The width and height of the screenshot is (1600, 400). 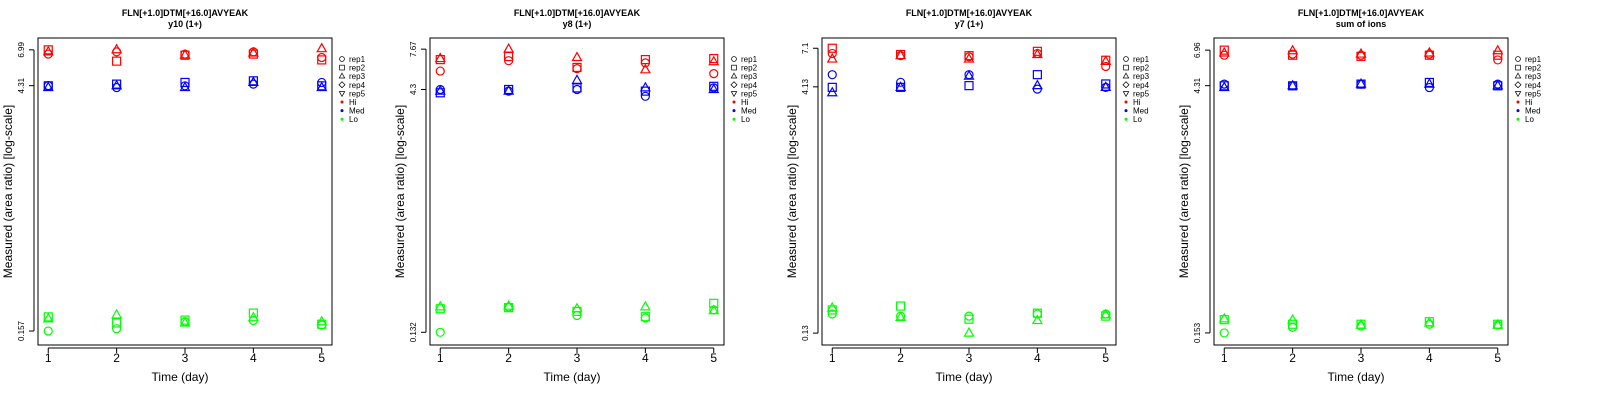 What do you see at coordinates (832, 358) in the screenshot?
I see `x-tick-label: 1` at bounding box center [832, 358].